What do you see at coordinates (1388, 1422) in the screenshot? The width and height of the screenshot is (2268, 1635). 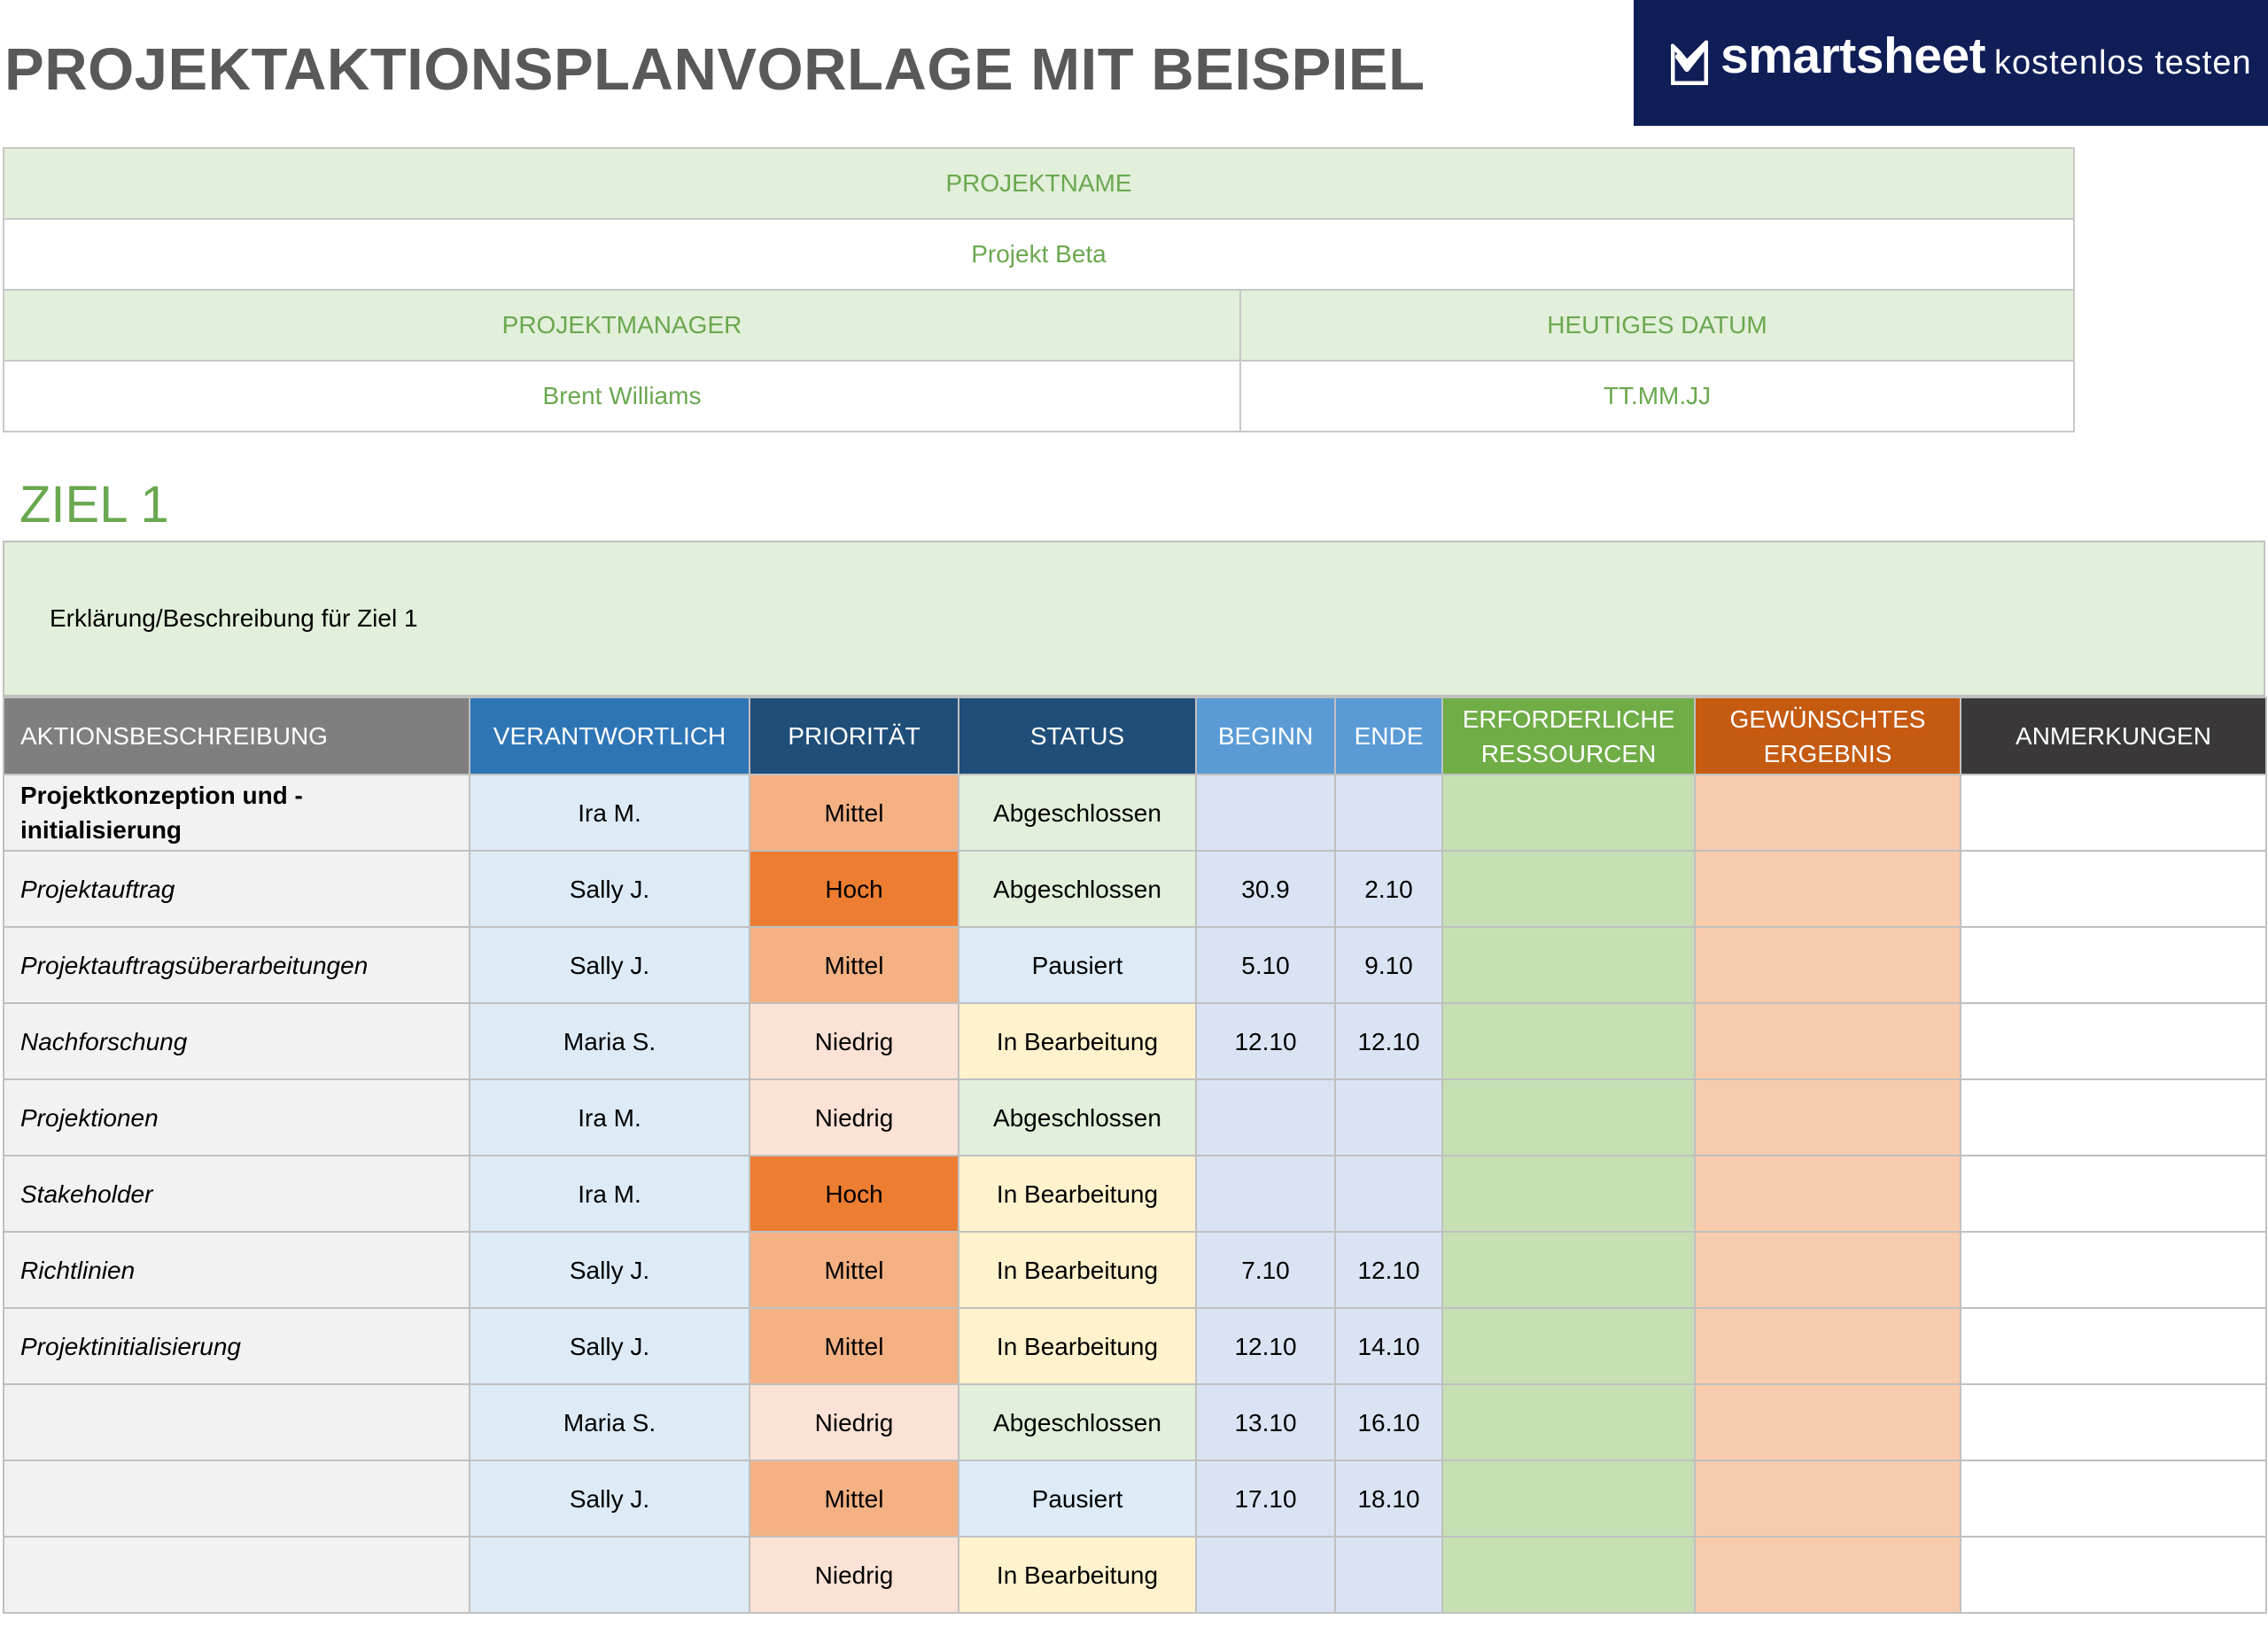 I see `end-date-cell: 16.10` at bounding box center [1388, 1422].